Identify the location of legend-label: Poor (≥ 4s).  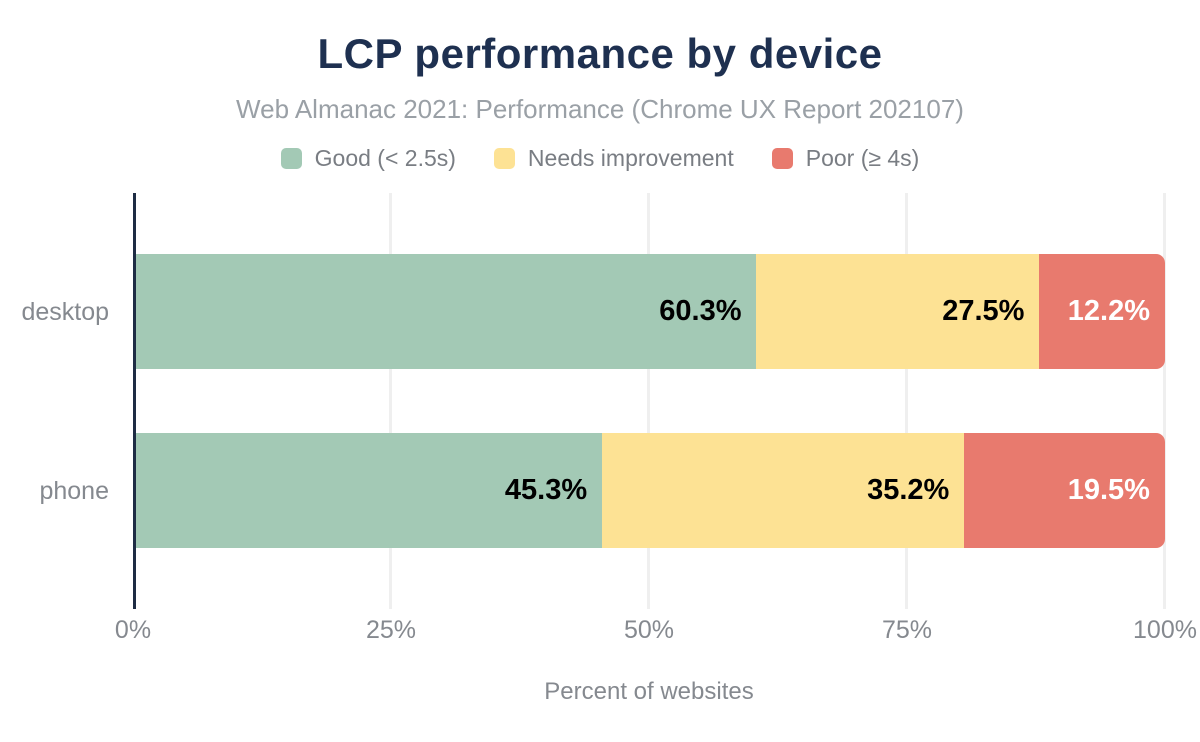
(862, 158).